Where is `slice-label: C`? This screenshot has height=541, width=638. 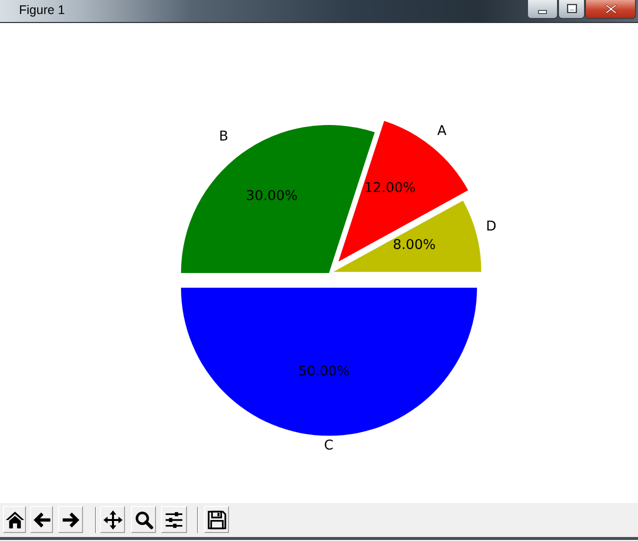 slice-label: C is located at coordinates (329, 446).